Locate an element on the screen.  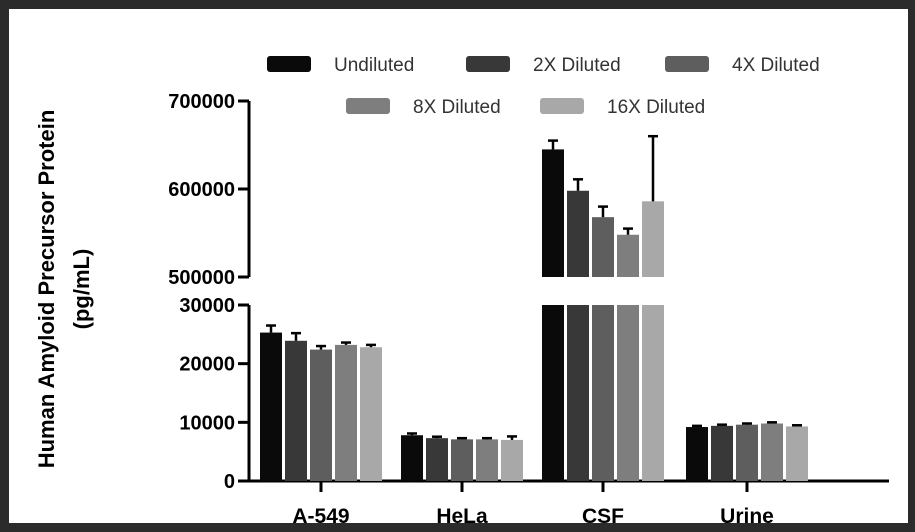
y-tick-label: 700000 is located at coordinates (201, 102).